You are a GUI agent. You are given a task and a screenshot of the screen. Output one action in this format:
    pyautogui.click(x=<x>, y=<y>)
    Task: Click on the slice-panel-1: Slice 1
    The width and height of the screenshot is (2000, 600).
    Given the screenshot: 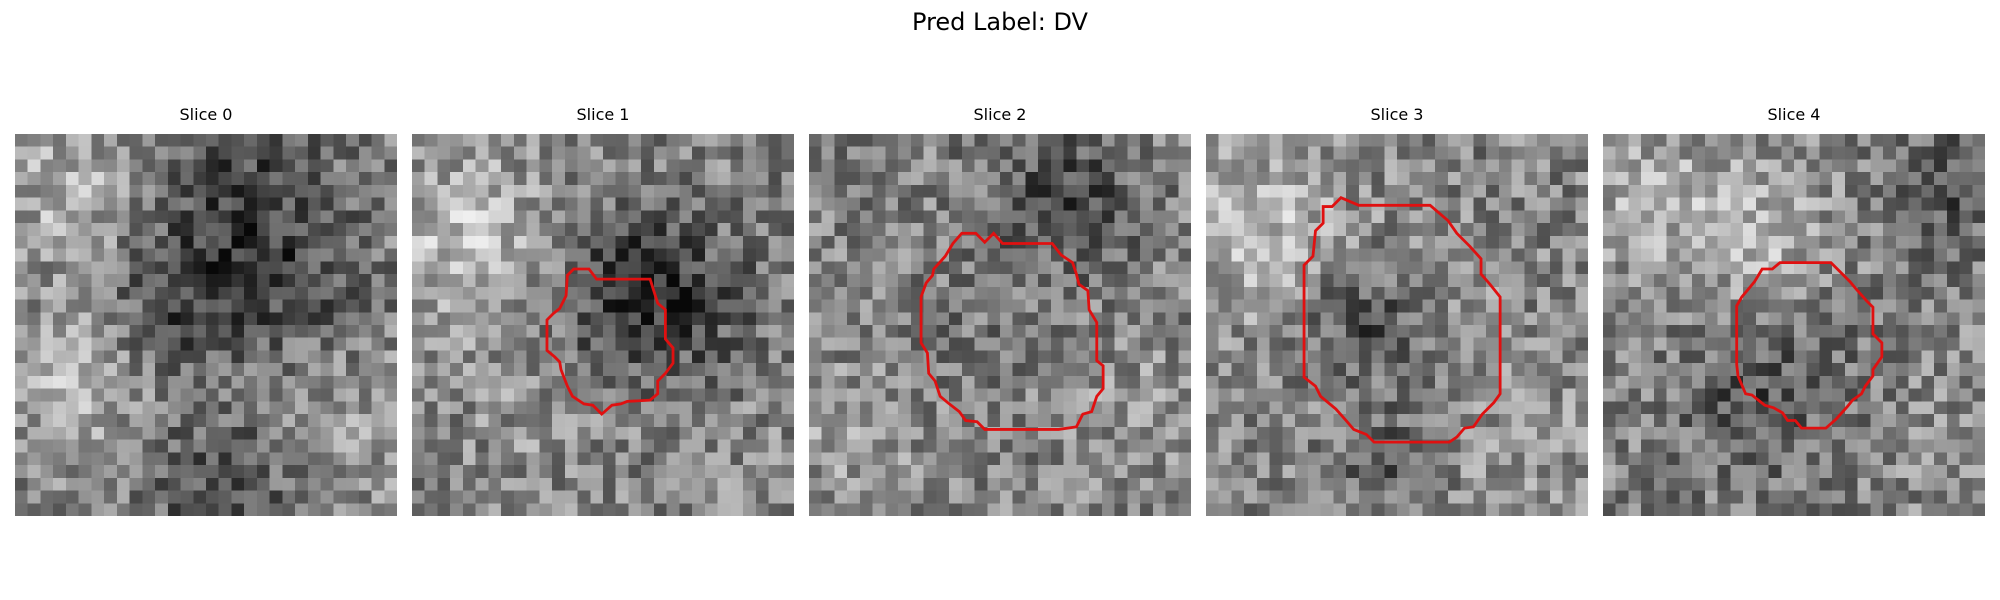 What is the action you would take?
    pyautogui.click(x=603, y=310)
    